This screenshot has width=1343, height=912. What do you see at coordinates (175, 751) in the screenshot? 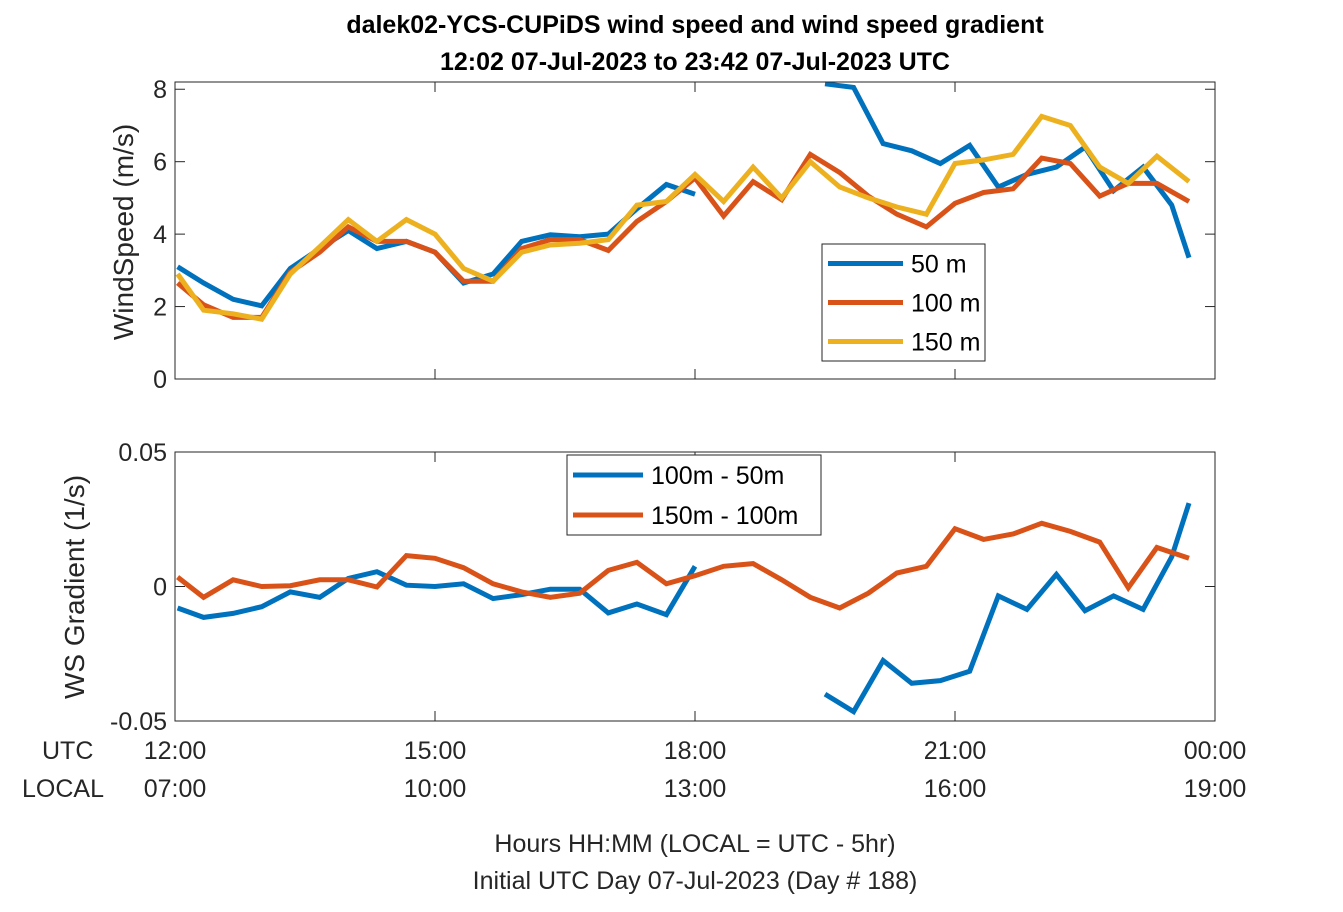
I see `x-tick-label-utc: 12:00` at bounding box center [175, 751].